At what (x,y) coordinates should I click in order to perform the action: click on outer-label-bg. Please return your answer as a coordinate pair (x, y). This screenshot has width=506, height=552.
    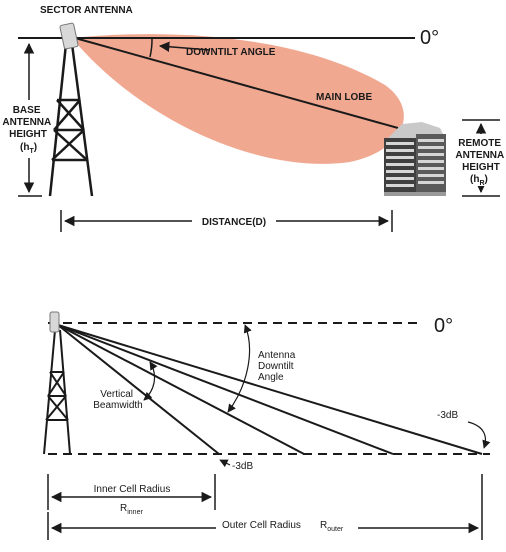
    Looking at the image, I should click on (287, 524).